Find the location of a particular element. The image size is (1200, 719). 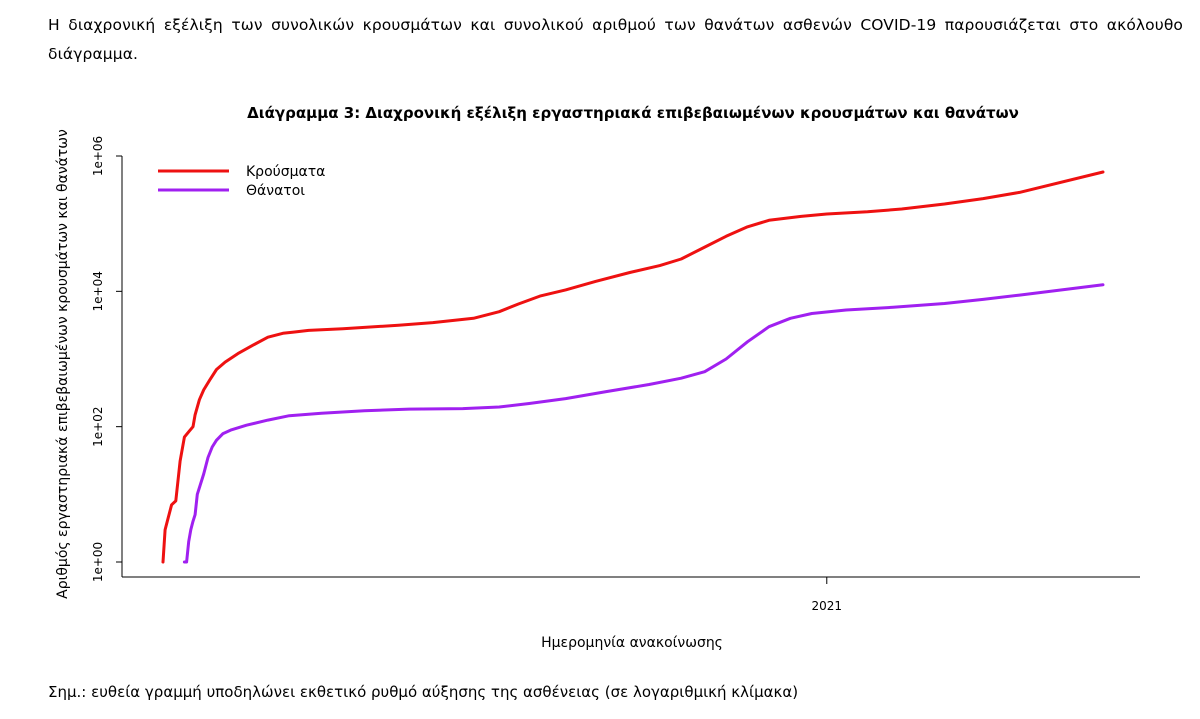

x-ticks: 2021 is located at coordinates (827, 595).